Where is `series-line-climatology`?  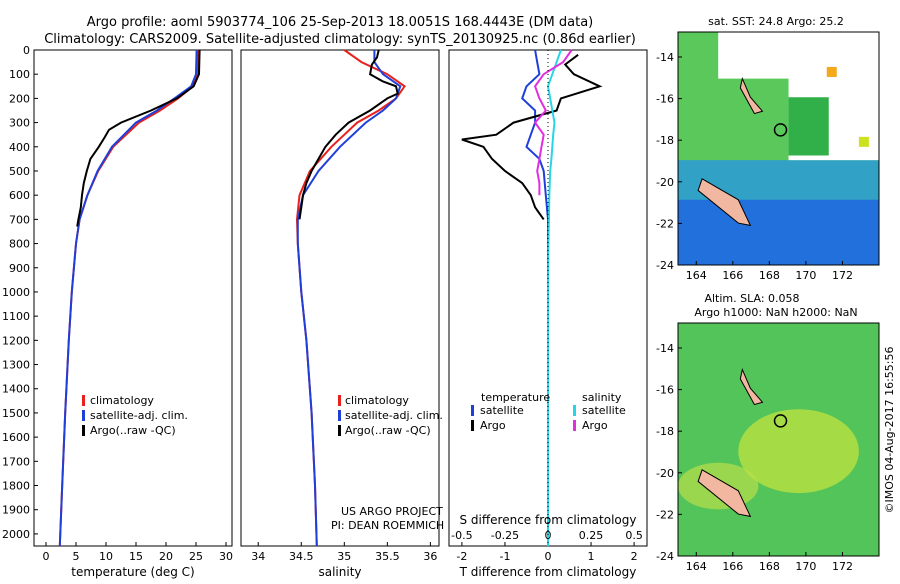 series-line-climatology is located at coordinates (350, 298).